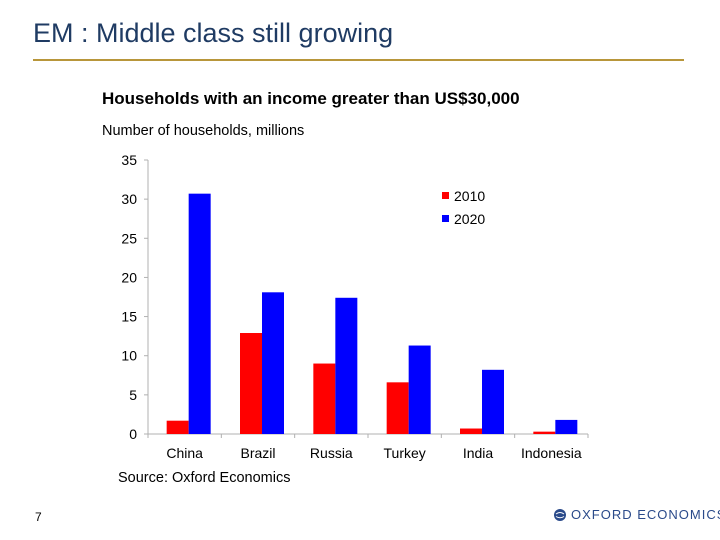  I want to click on bar-2020-russia, so click(346, 365).